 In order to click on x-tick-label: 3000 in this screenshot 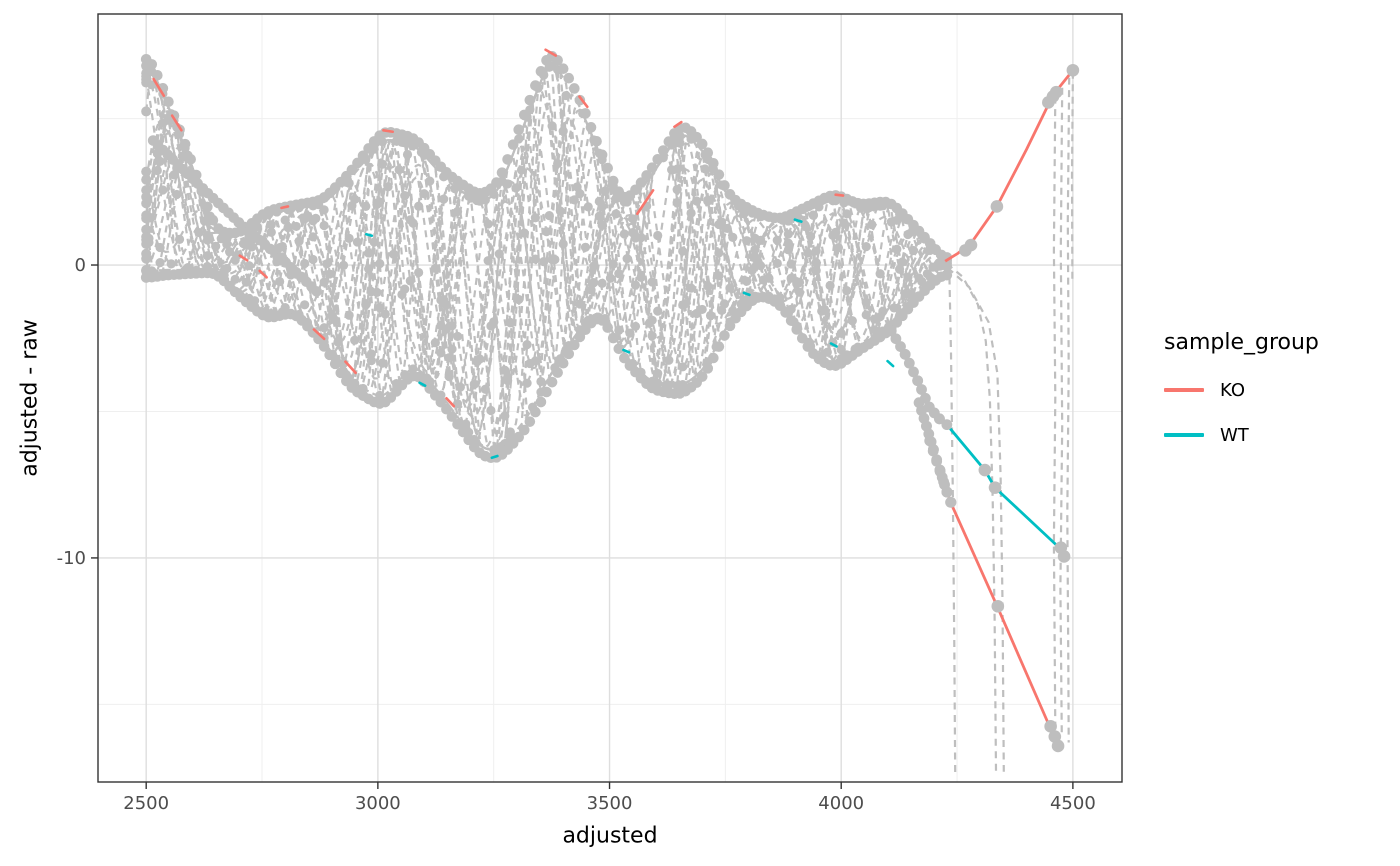, I will do `click(378, 803)`.